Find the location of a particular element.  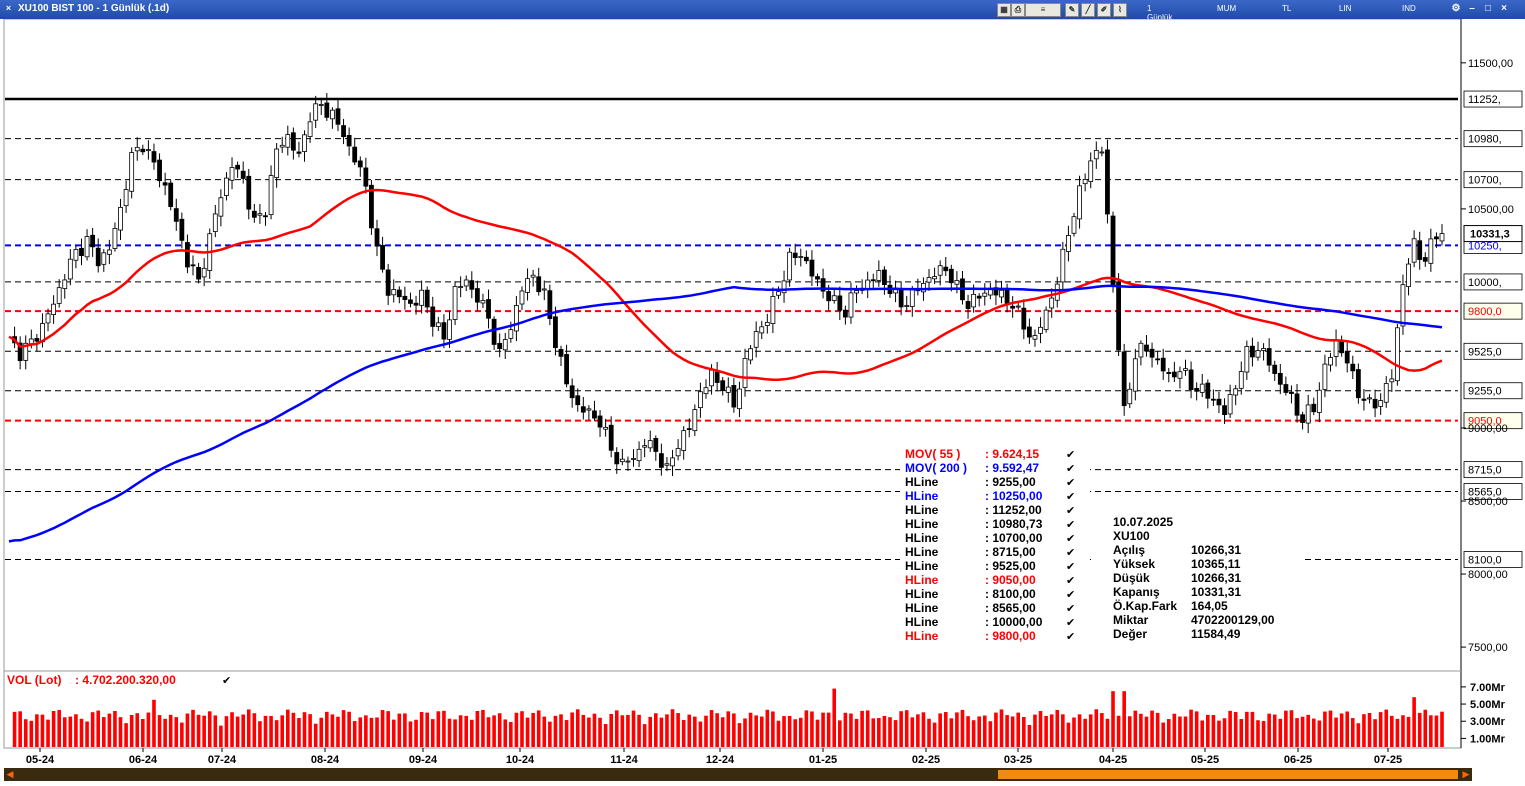

settings-icon: ⚙ is located at coordinates (1456, 8).